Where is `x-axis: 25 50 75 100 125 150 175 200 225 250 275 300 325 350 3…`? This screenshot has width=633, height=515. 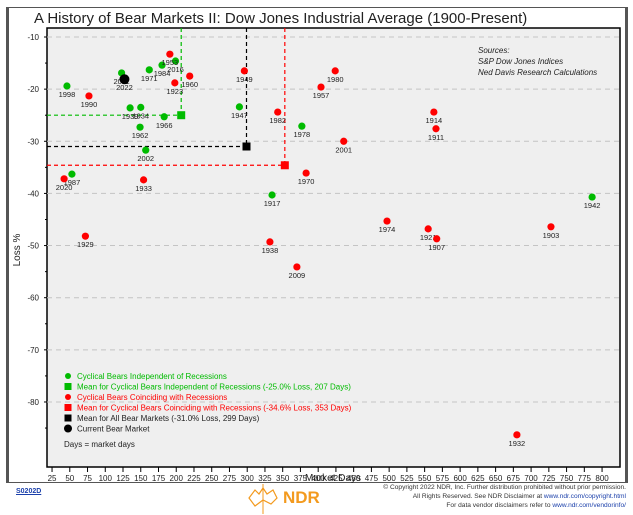 x-axis: 25 50 75 100 125 150 175 200 225 250 275 300 325 350 3… is located at coordinates (328, 475).